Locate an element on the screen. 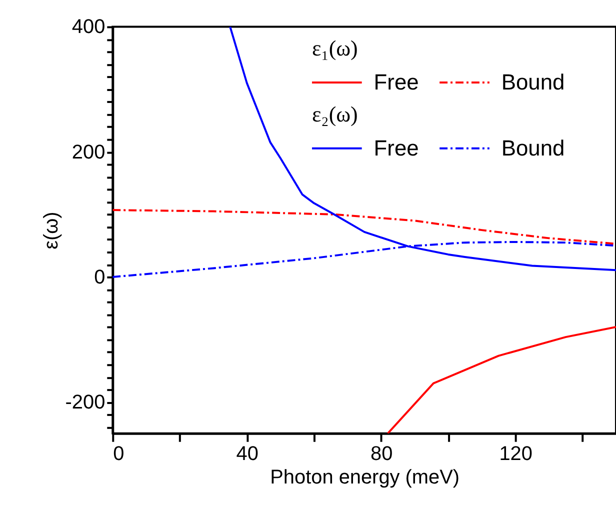 This screenshot has width=616, height=507. x-tick-label: 80 is located at coordinates (381, 453).